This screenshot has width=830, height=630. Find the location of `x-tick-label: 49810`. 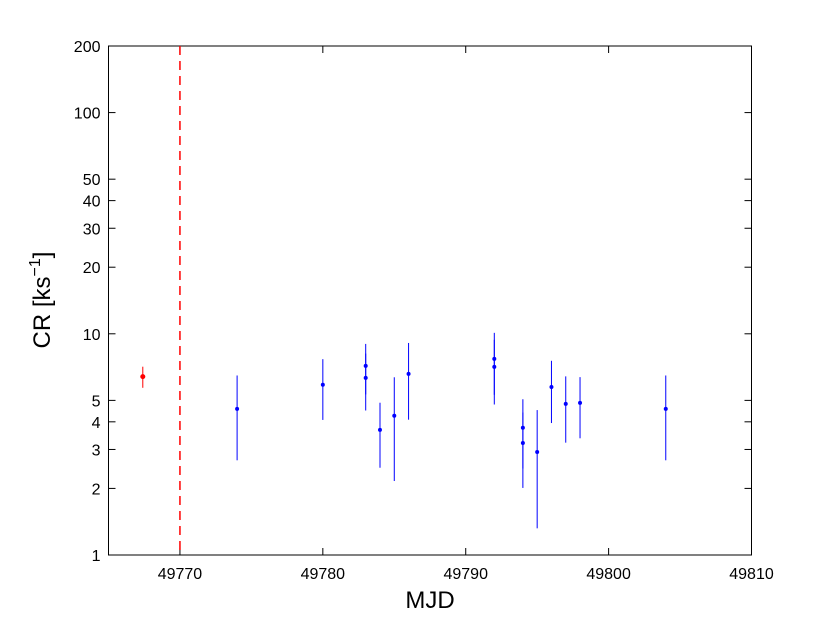

x-tick-label: 49810 is located at coordinates (751, 574).